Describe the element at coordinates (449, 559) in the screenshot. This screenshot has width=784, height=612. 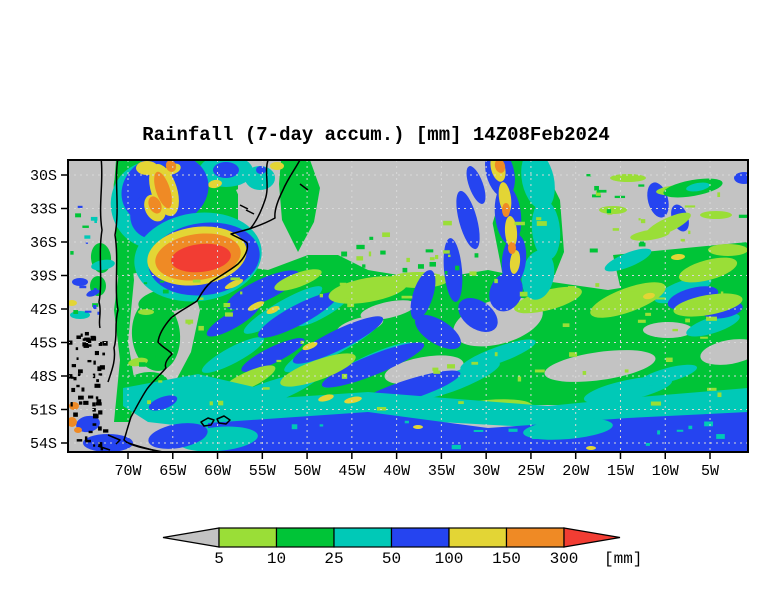
I see `colorbar-threshold-label: 100` at that location.